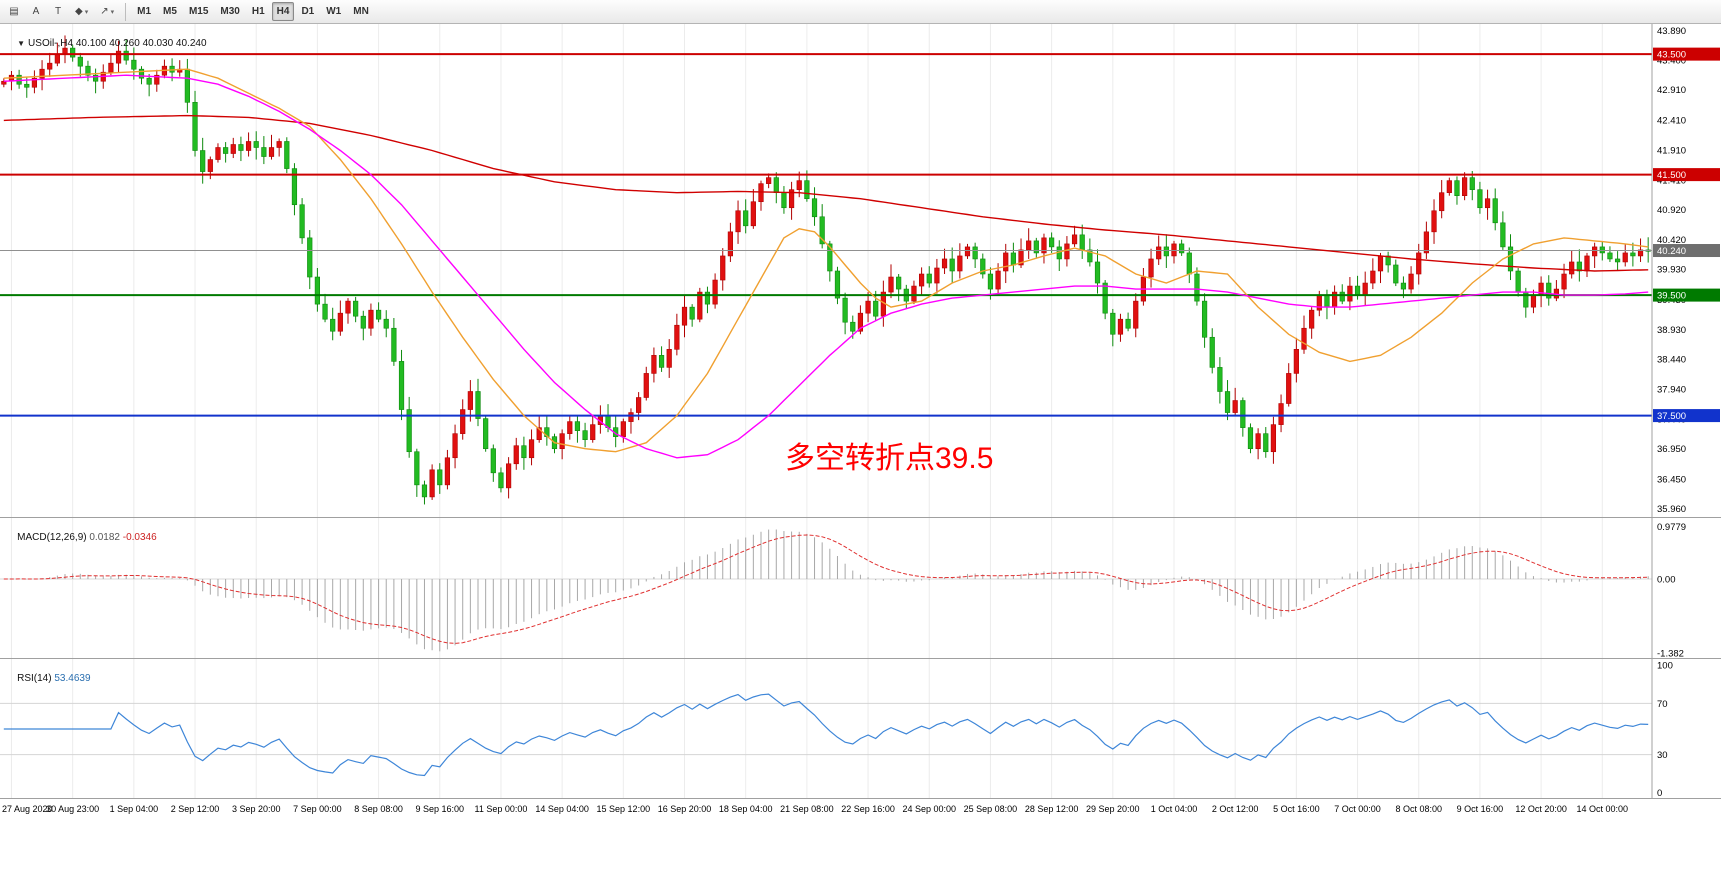 The height and width of the screenshot is (889, 1721). What do you see at coordinates (1665, 666) in the screenshot?
I see `rsi-tick-label: 100` at bounding box center [1665, 666].